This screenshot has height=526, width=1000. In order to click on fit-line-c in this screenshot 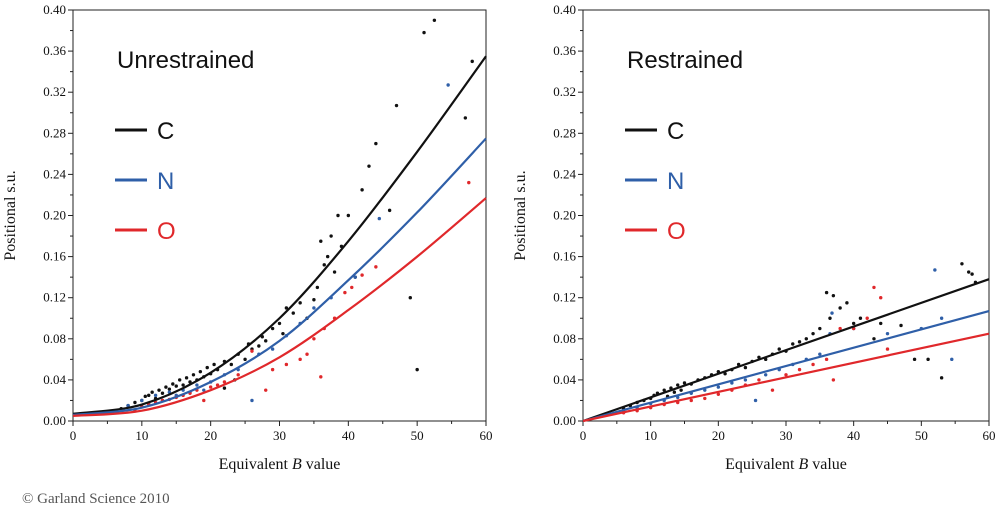, I will do `click(786, 350)`.